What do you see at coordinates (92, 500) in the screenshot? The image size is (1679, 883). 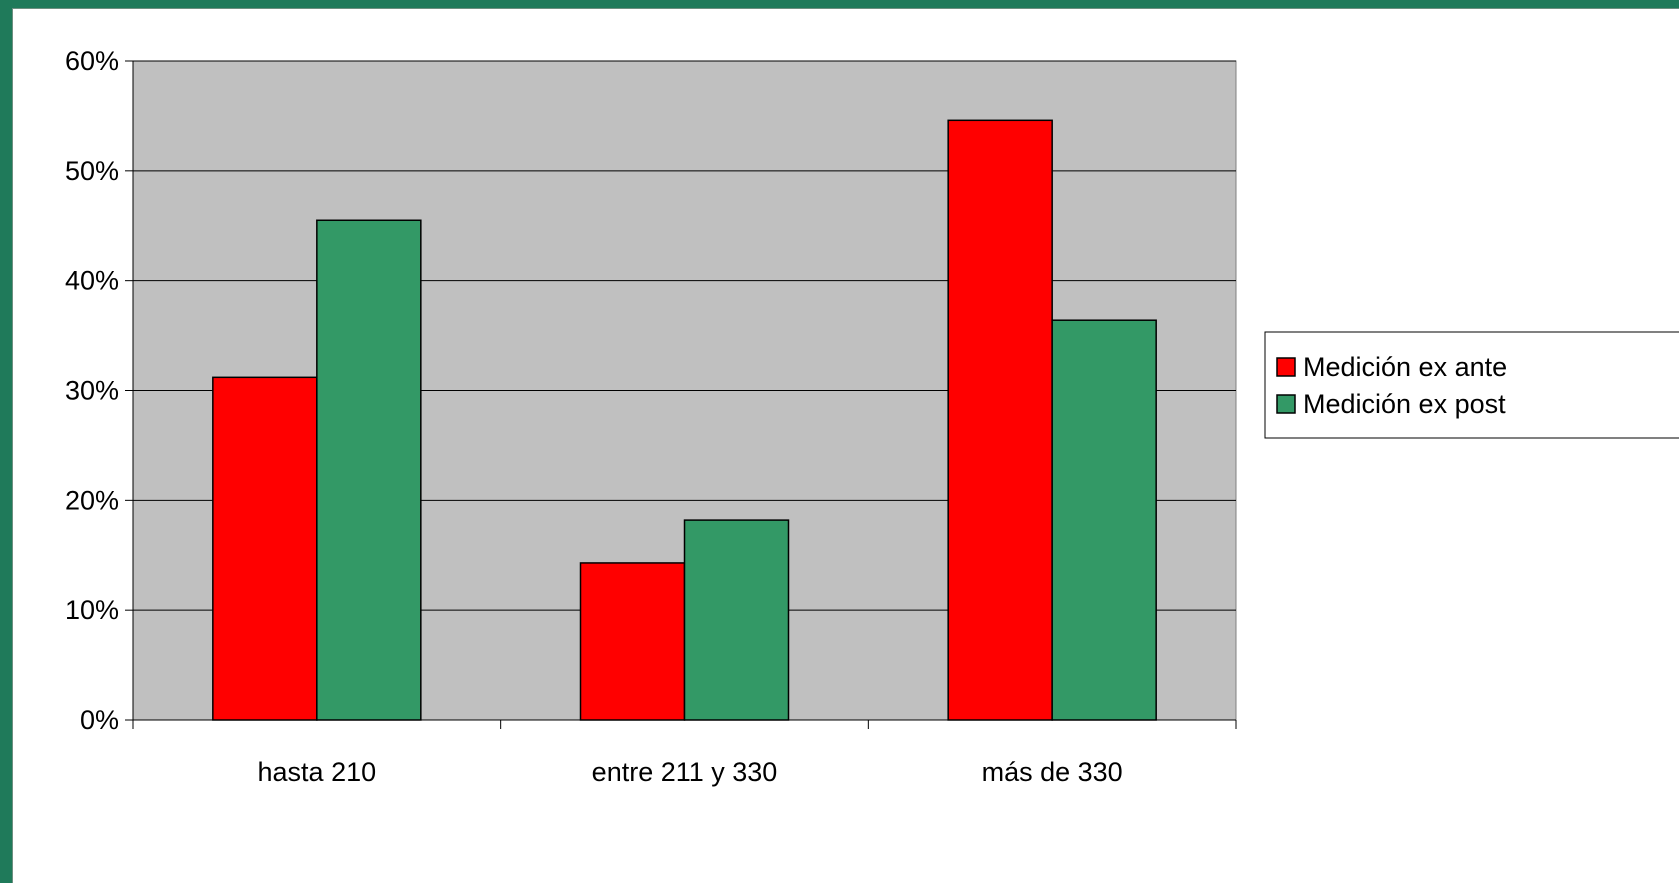 I see `y-tick-label: 20%` at bounding box center [92, 500].